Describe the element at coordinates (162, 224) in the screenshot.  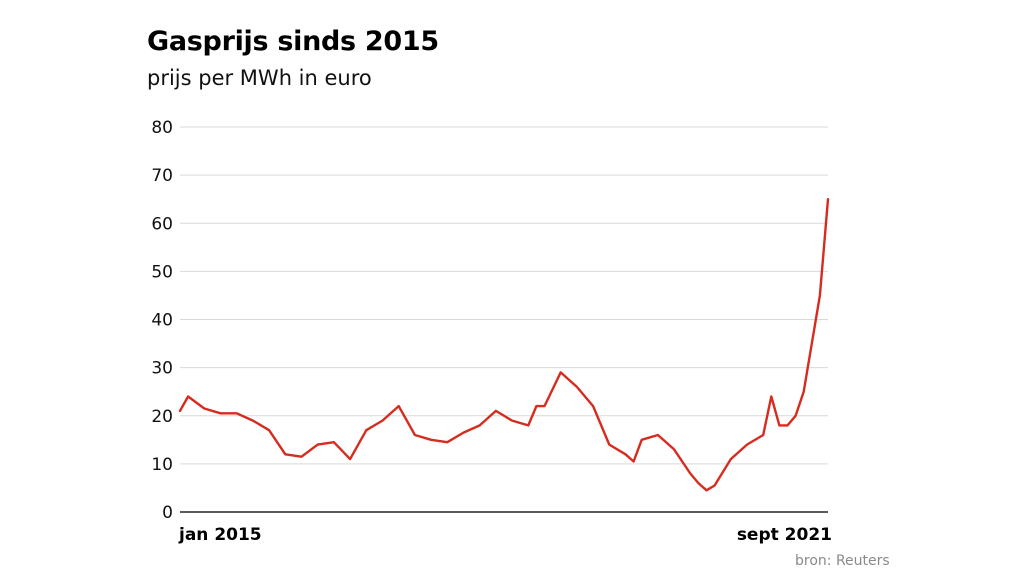
I see `y-tick-label-60: 60` at that location.